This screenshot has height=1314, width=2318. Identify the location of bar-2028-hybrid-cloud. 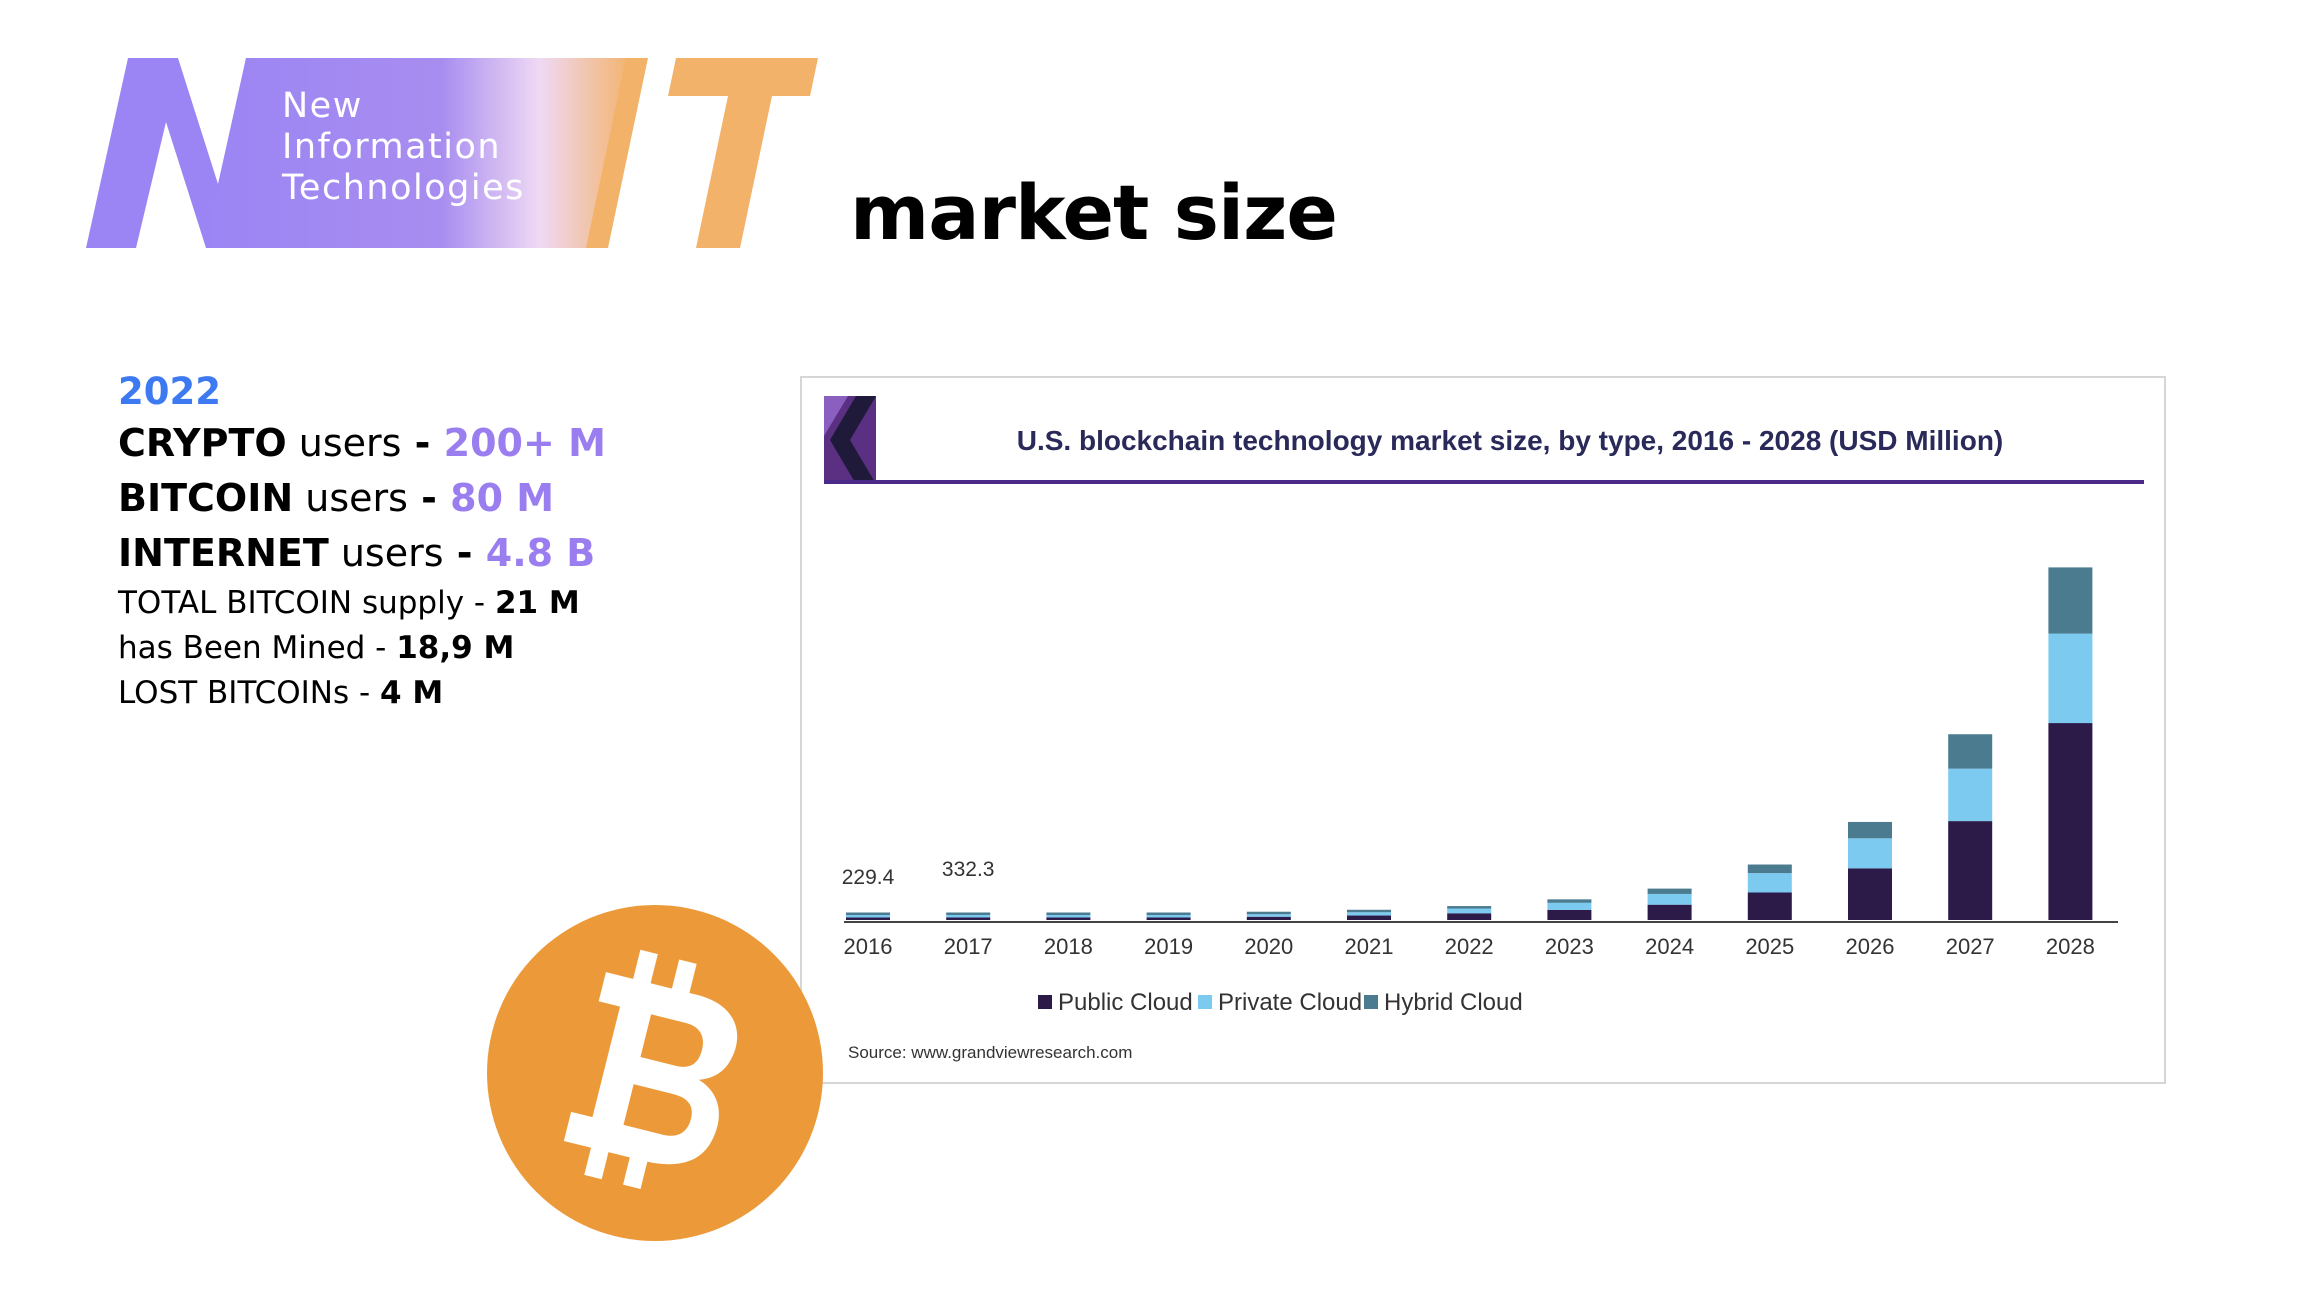
(2070, 600).